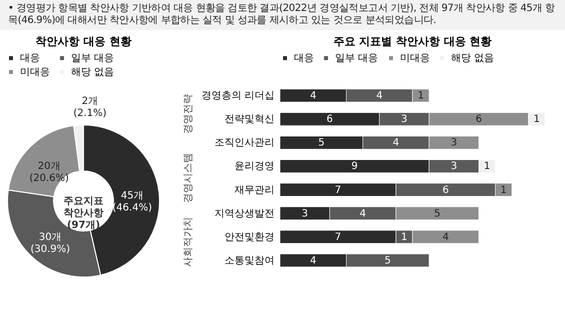 The width and height of the screenshot is (565, 327). Describe the element at coordinates (90, 108) in the screenshot. I see `data-label: 2개 (2.1%)` at that location.